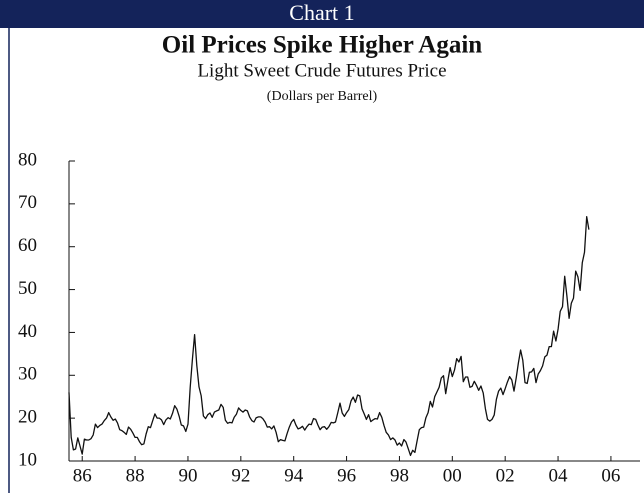 This screenshot has height=493, width=644. What do you see at coordinates (399, 475) in the screenshot?
I see `x-tick-label: 98` at bounding box center [399, 475].